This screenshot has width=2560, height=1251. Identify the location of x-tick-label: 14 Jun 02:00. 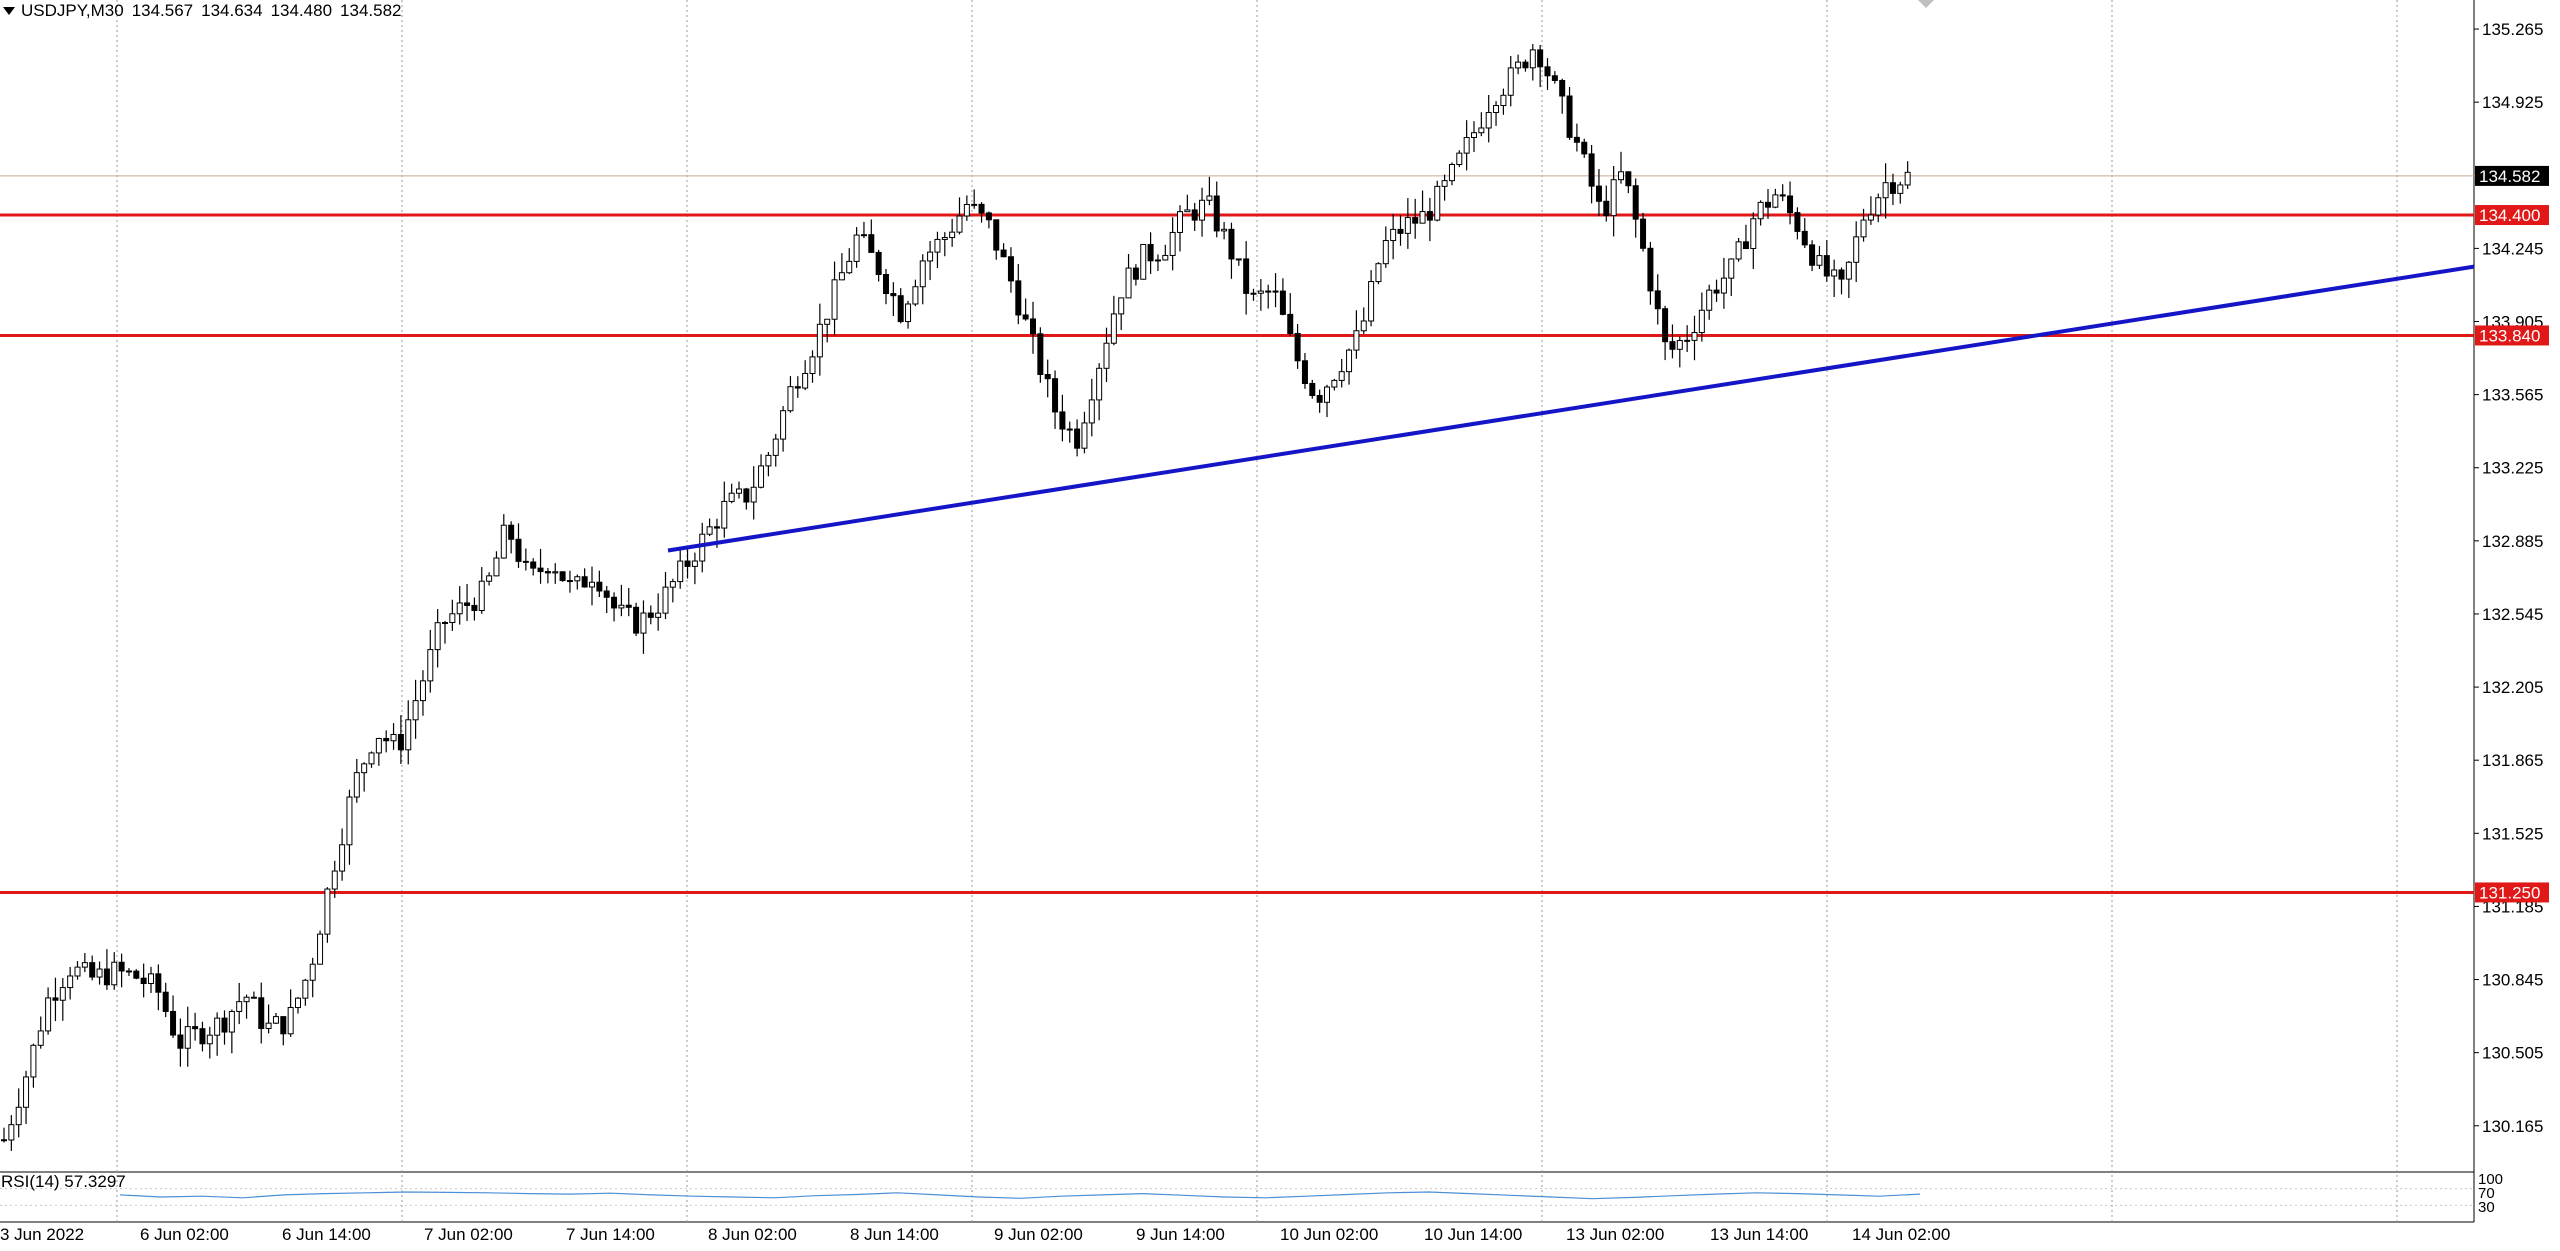
(1901, 1234).